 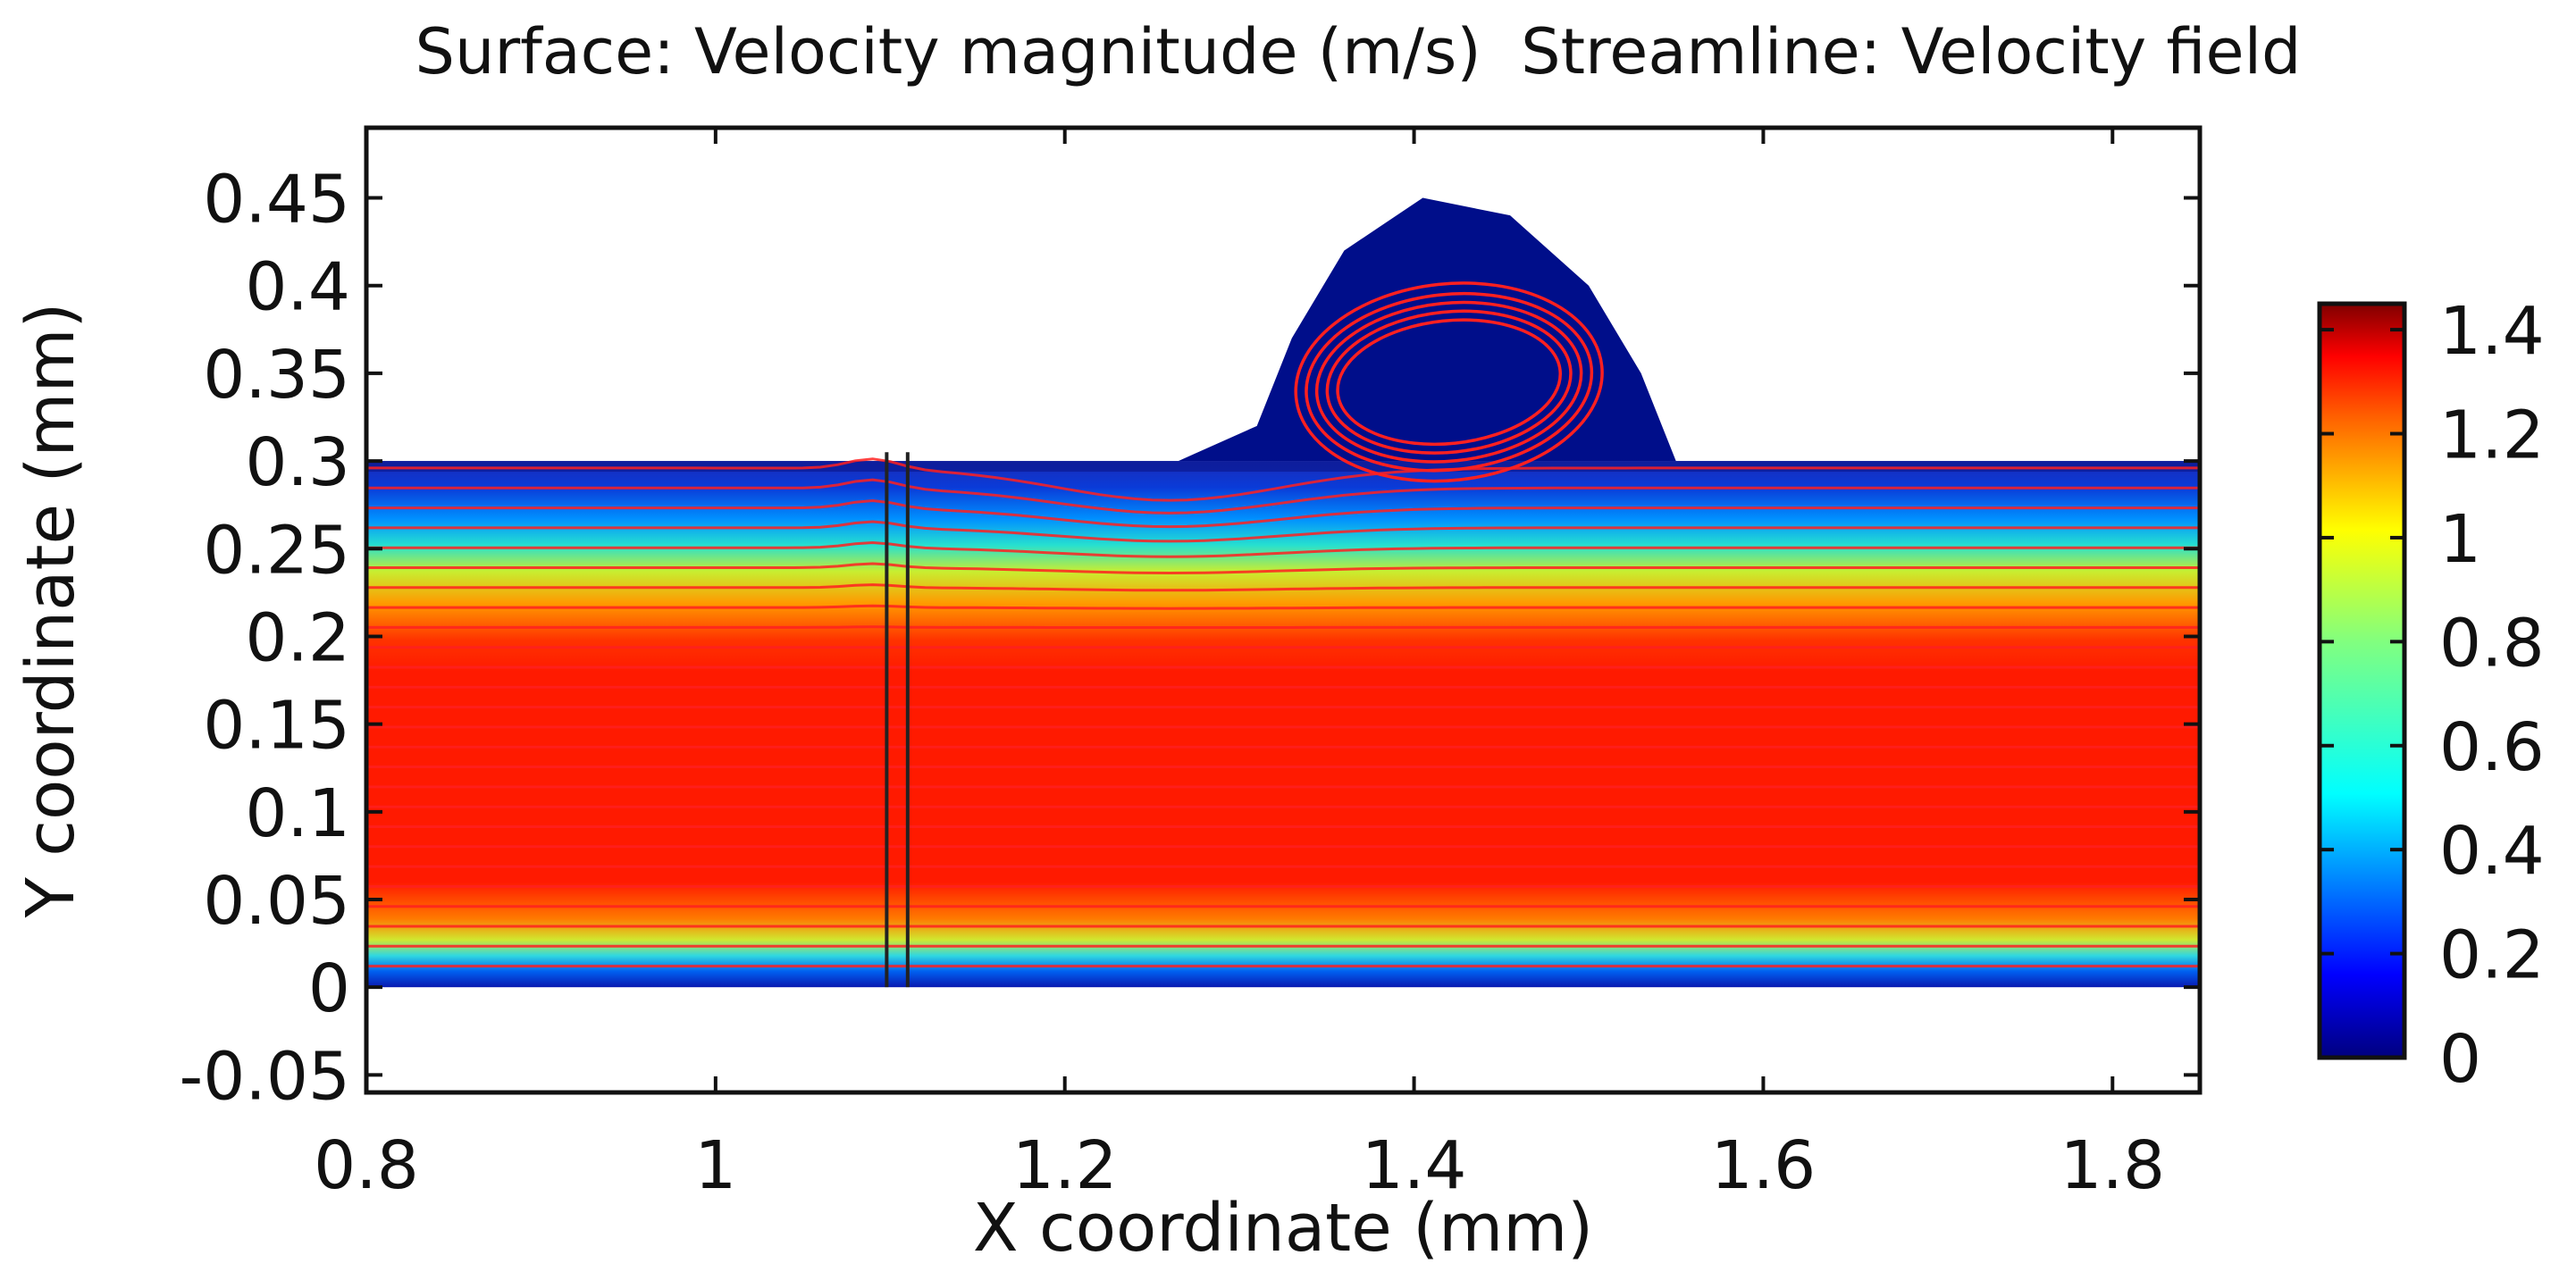 I want to click on colorbar-tick-label: 0.6, so click(x=2492, y=747).